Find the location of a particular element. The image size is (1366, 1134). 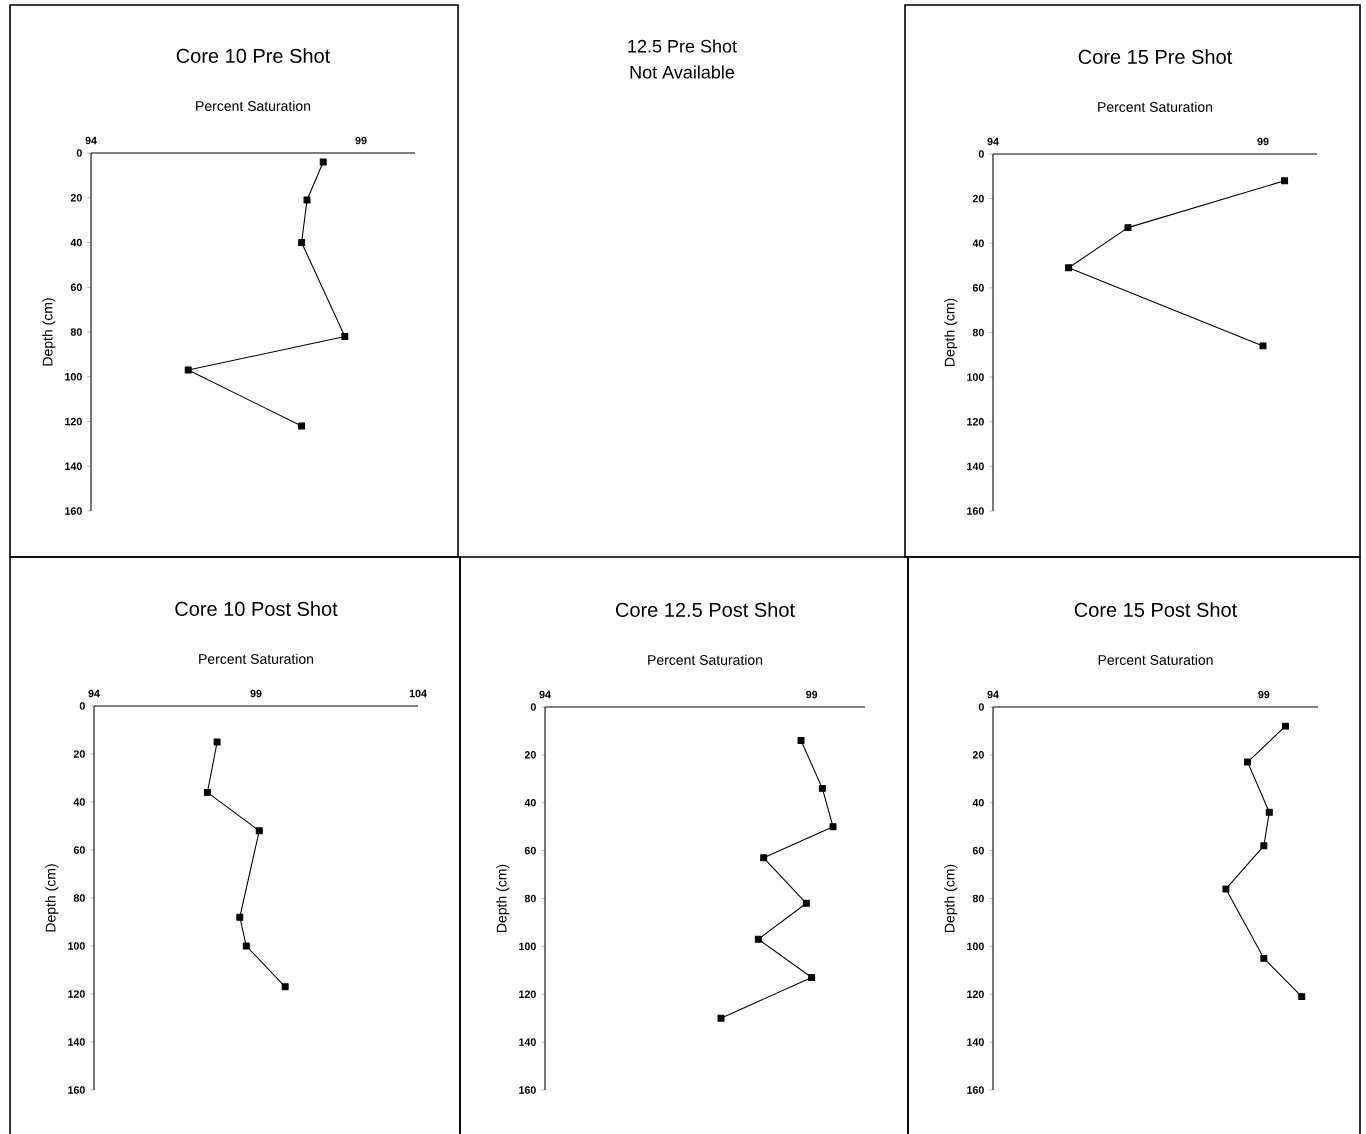

chart-title: Core 15 Pre Shot is located at coordinates (1155, 56).